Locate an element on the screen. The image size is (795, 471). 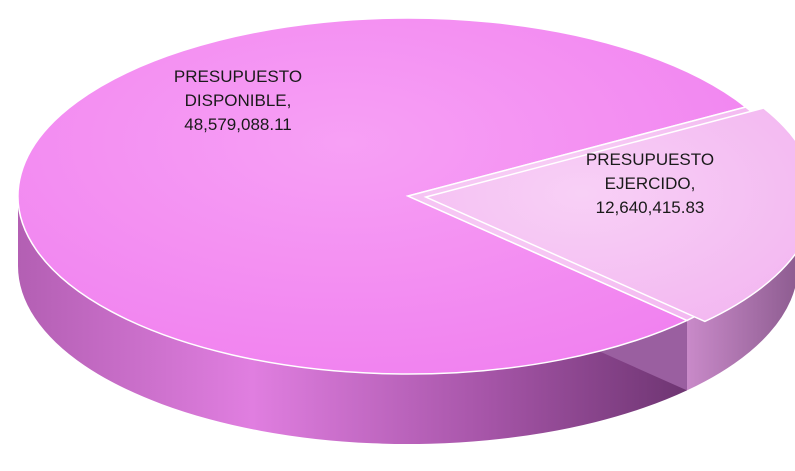
data-label-disponible: PRESUPUESTO DISPONIBLE, 48,579,088.11 is located at coordinates (238, 100).